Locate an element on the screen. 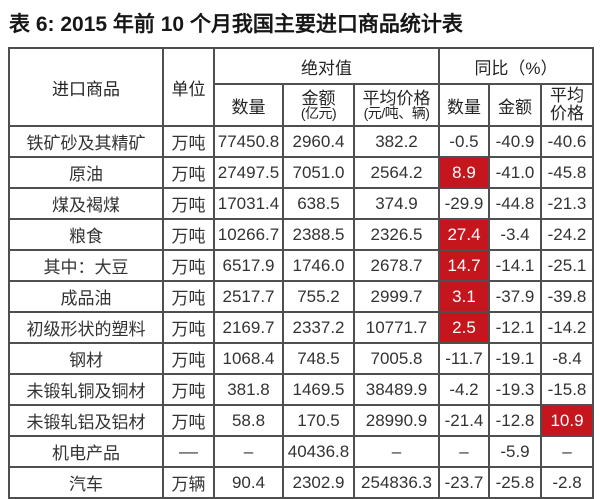  cell-amount: 2960.4 is located at coordinates (318, 141).